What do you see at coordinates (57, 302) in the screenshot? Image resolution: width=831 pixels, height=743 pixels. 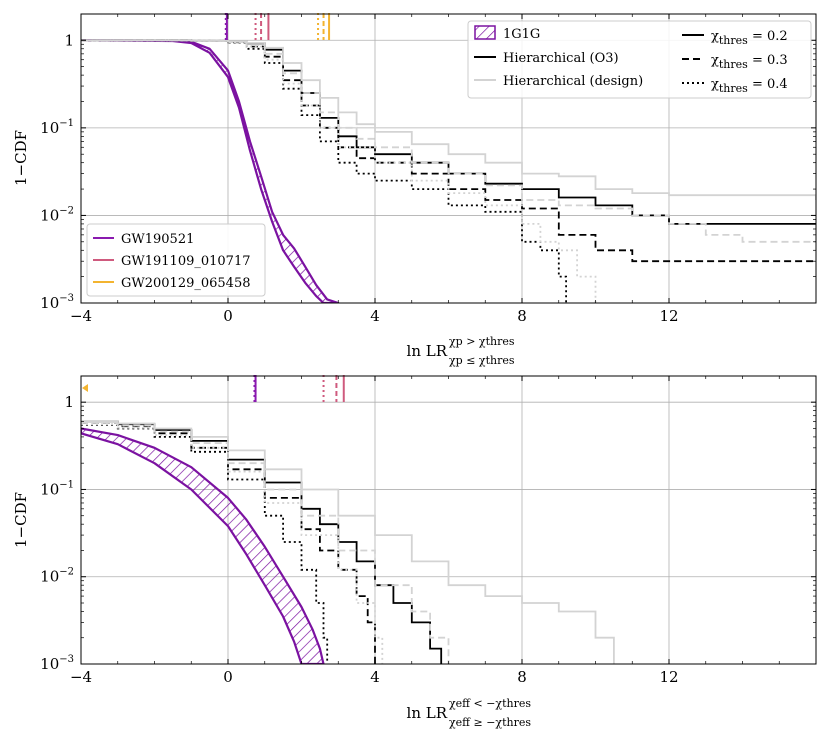 I see `top-ytick-label: 10⁻³` at bounding box center [57, 302].